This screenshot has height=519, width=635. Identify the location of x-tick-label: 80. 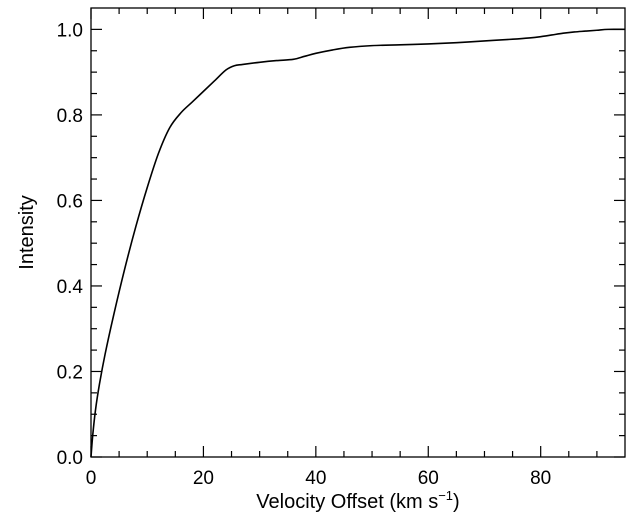
(540, 478).